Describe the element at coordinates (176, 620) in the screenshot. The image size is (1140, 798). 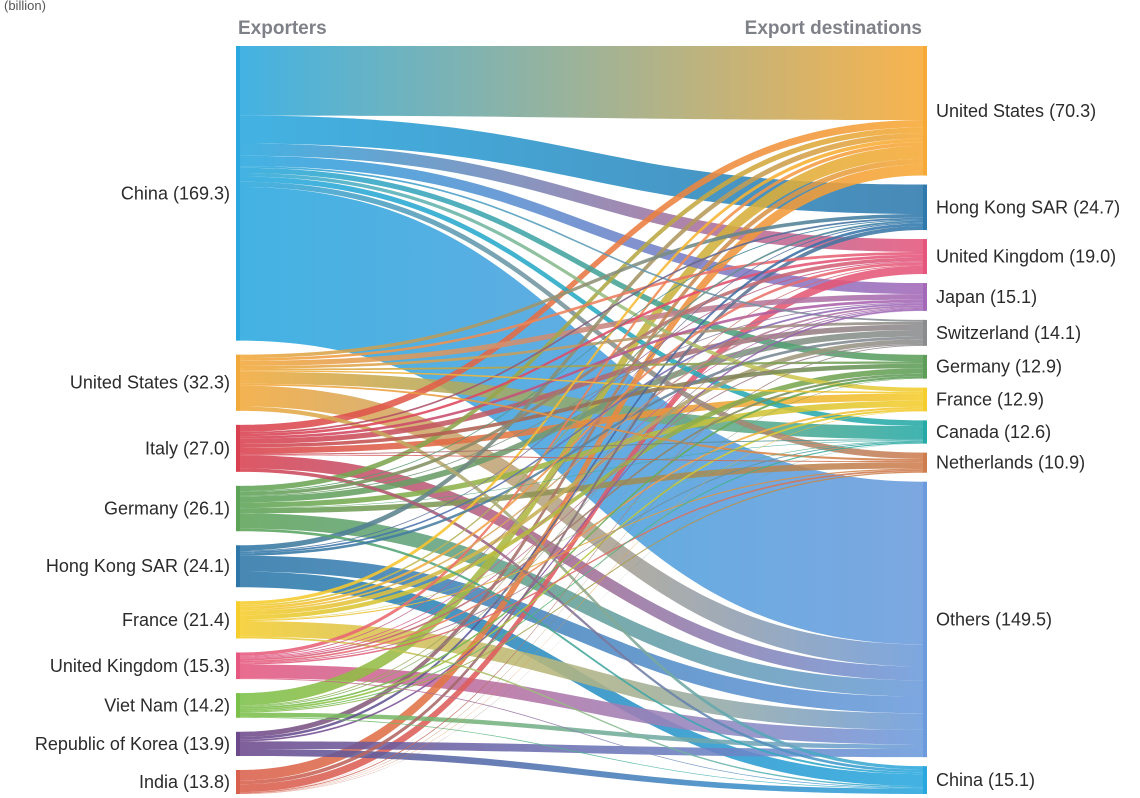
I see `exporter-label-france: France (21.4)` at that location.